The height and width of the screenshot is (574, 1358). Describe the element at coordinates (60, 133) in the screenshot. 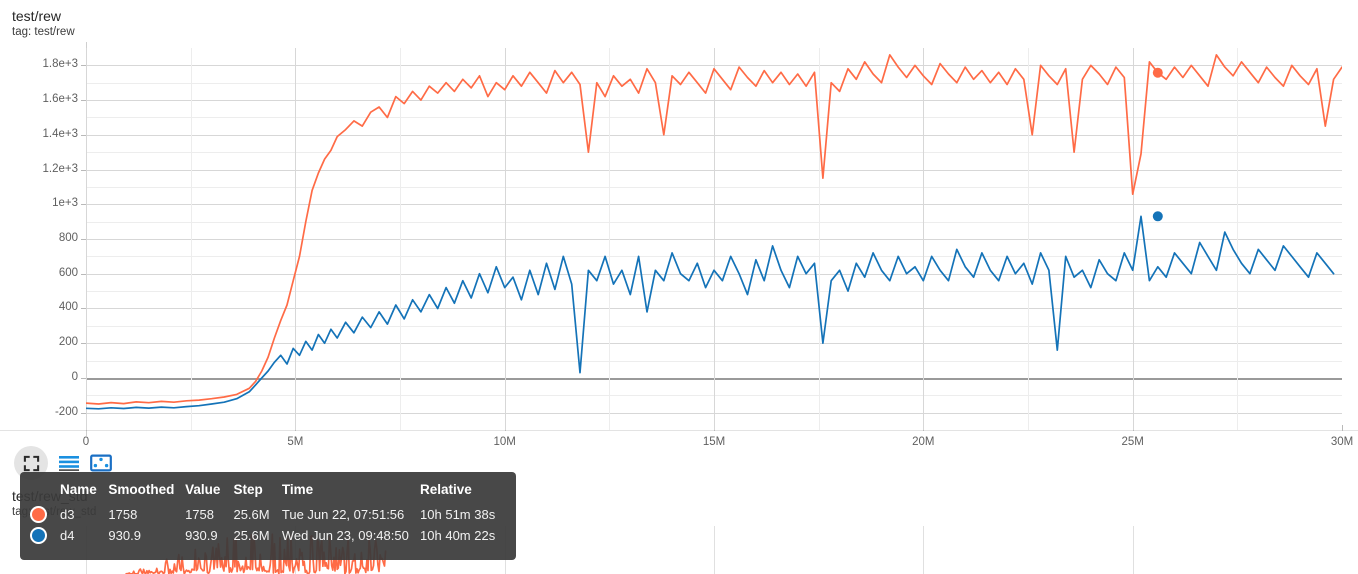

I see `y-tick-label: 1.4e+3` at that location.